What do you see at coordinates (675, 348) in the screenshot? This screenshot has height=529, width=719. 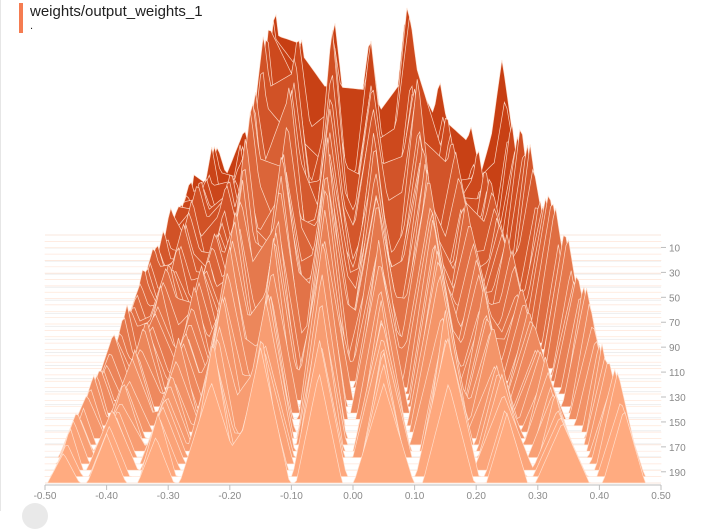 I see `step-tick-label: 90` at bounding box center [675, 348].